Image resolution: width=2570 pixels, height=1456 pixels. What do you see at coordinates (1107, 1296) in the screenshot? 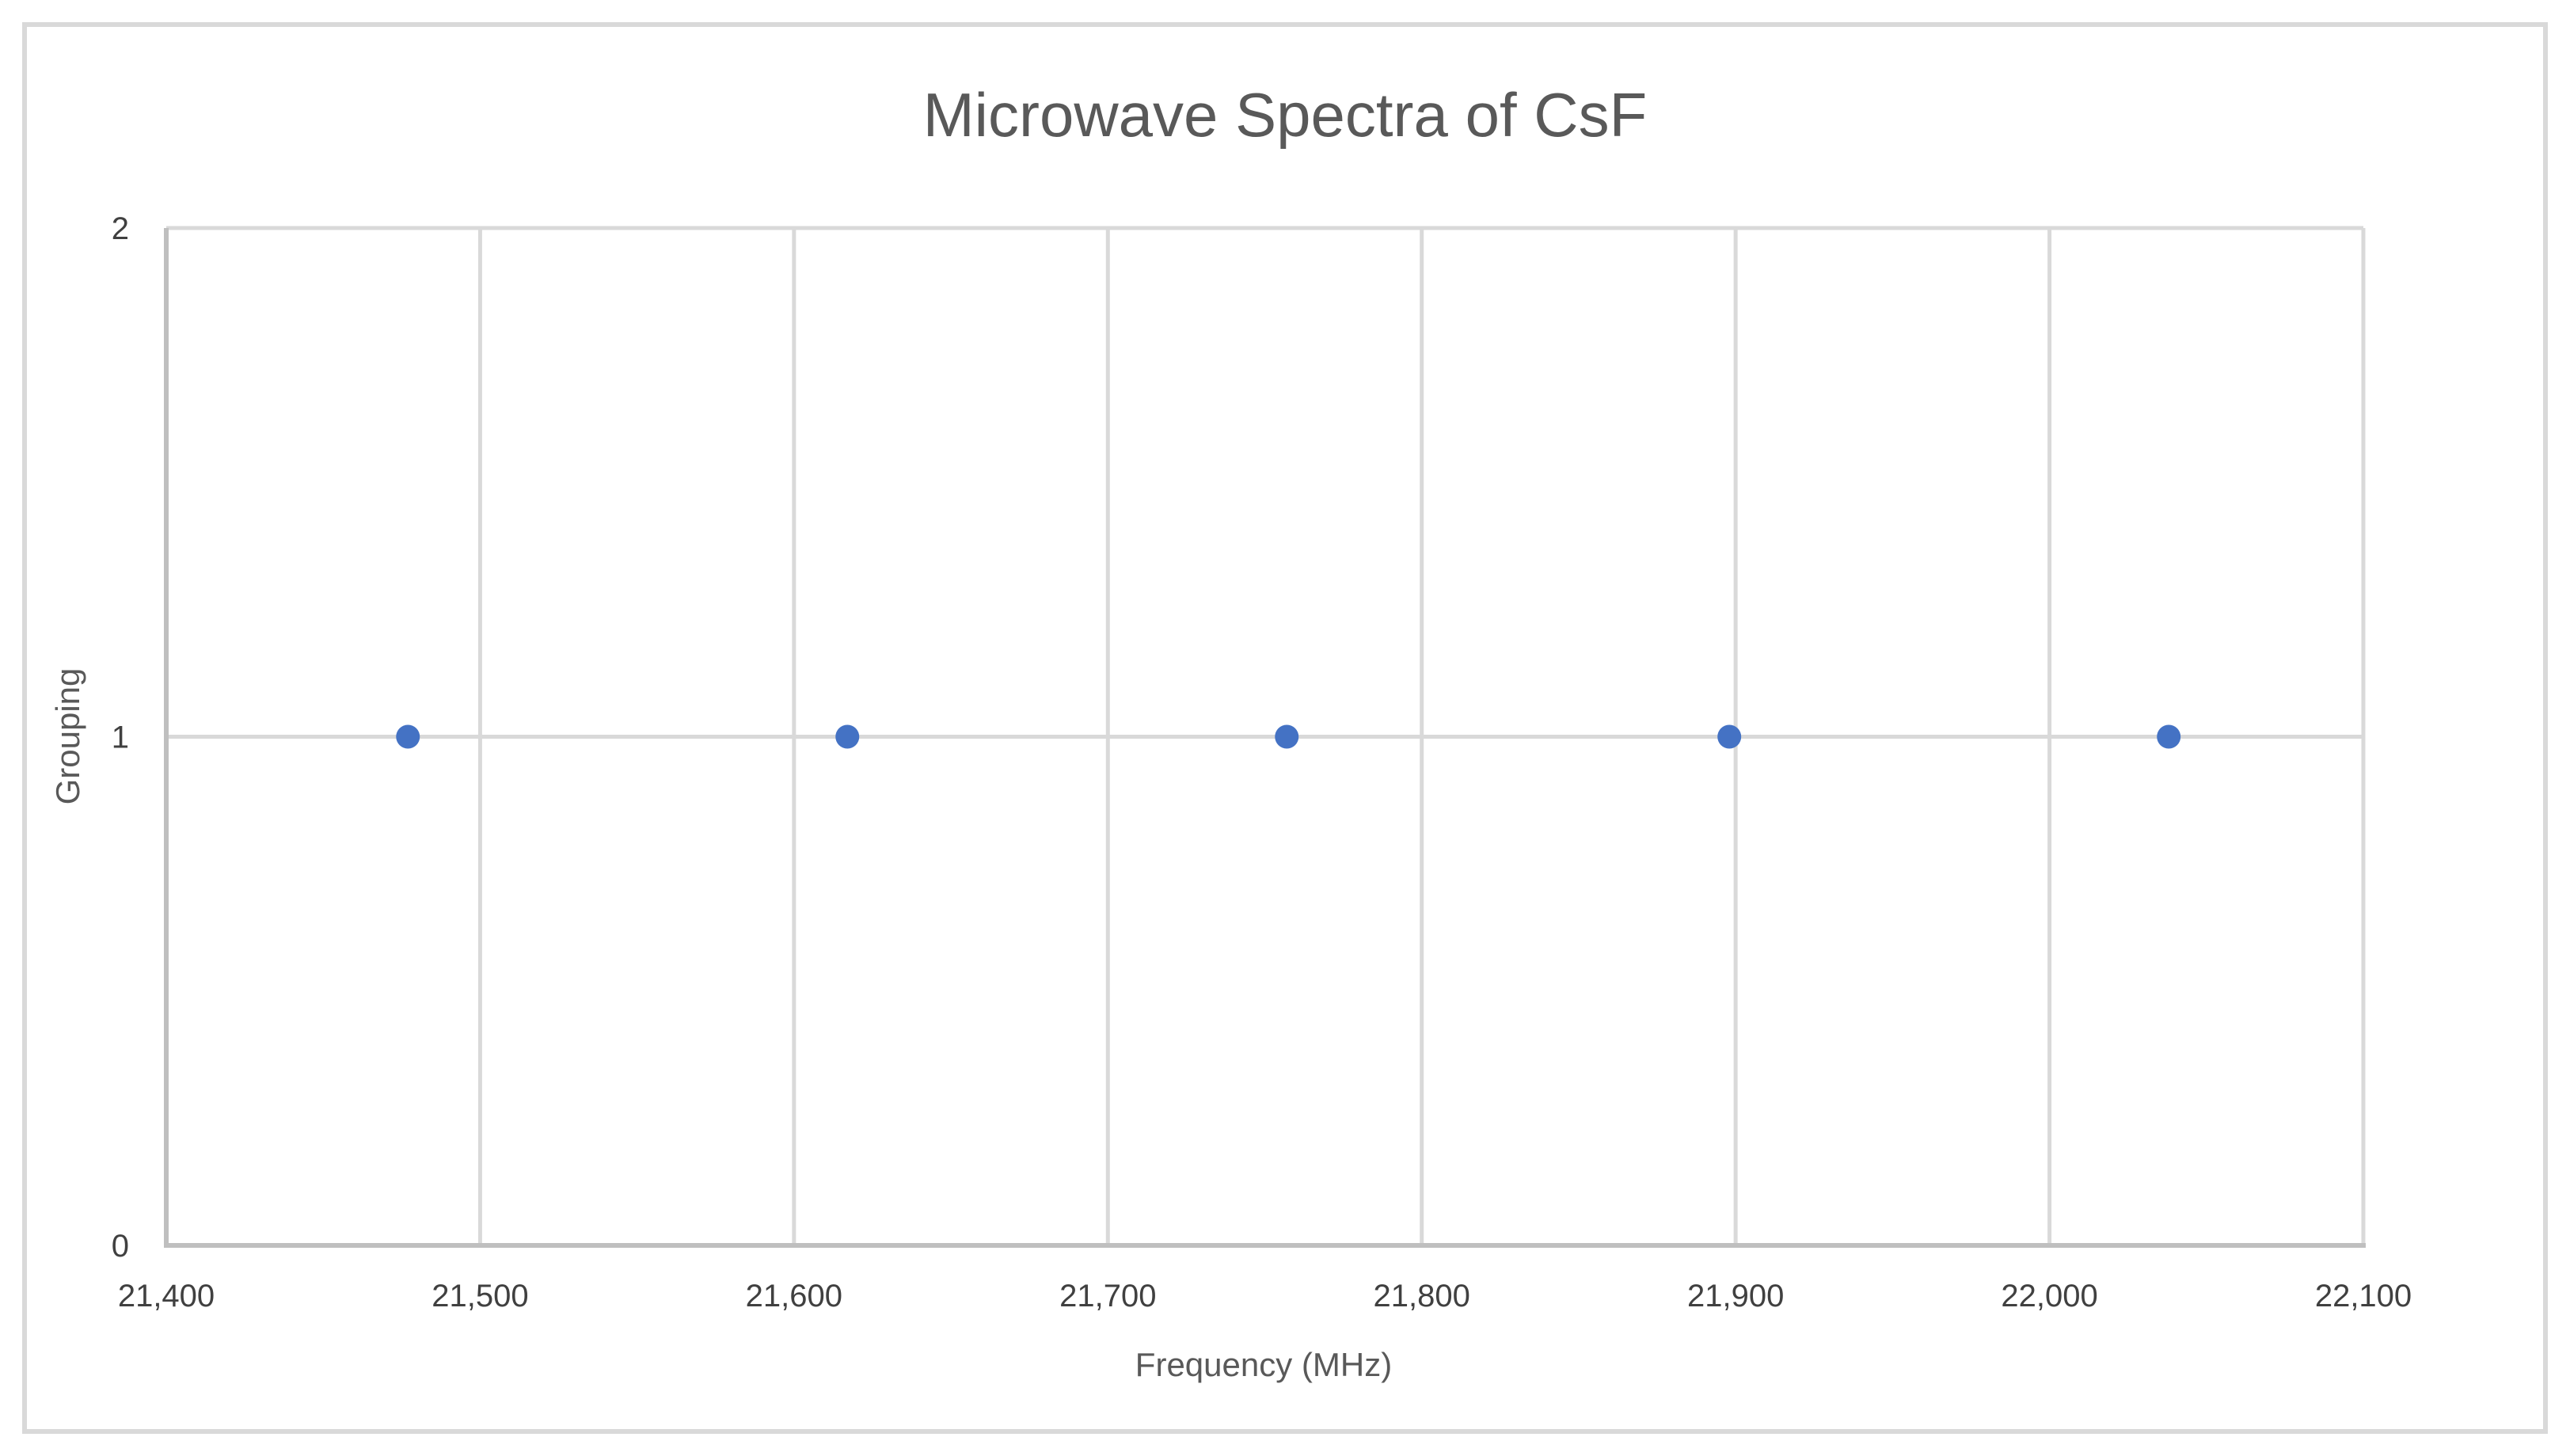
I see `x-tick-label: 21,700` at bounding box center [1107, 1296].